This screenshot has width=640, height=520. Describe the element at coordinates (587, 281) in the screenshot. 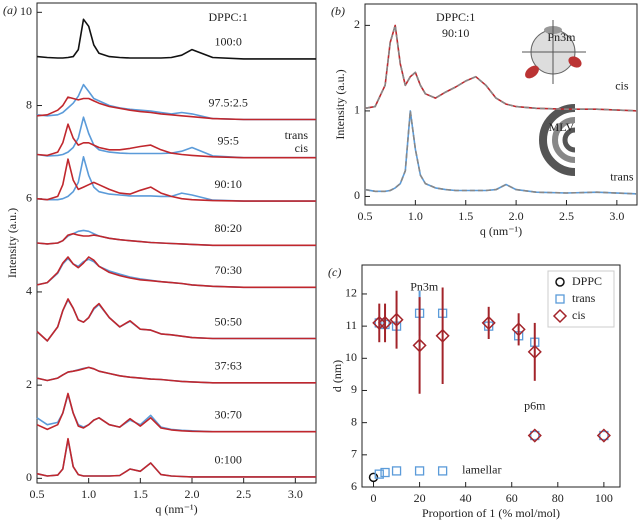

I see `legend-entry: DPPC` at that location.